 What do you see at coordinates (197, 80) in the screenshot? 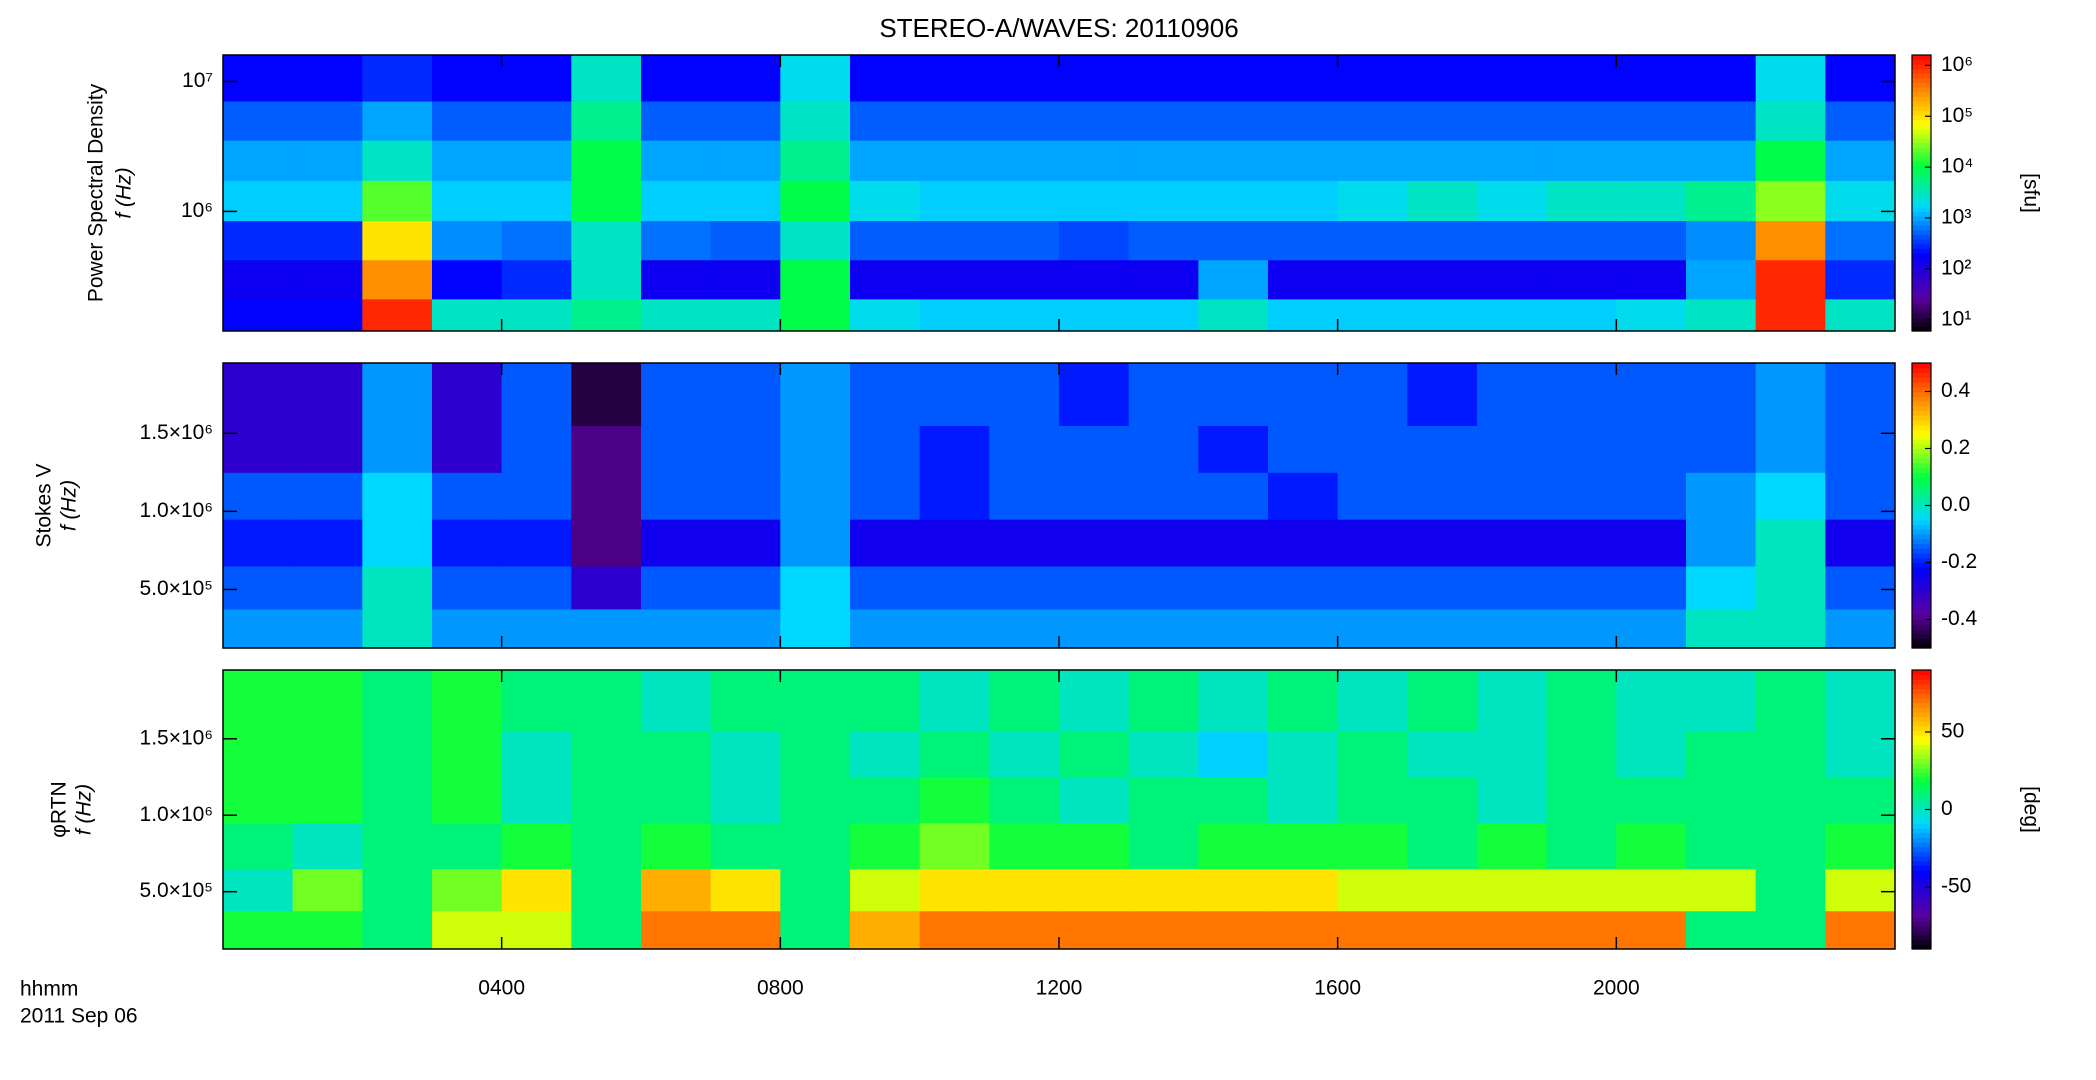
I see `y-tick-label: 10⁷` at bounding box center [197, 80].